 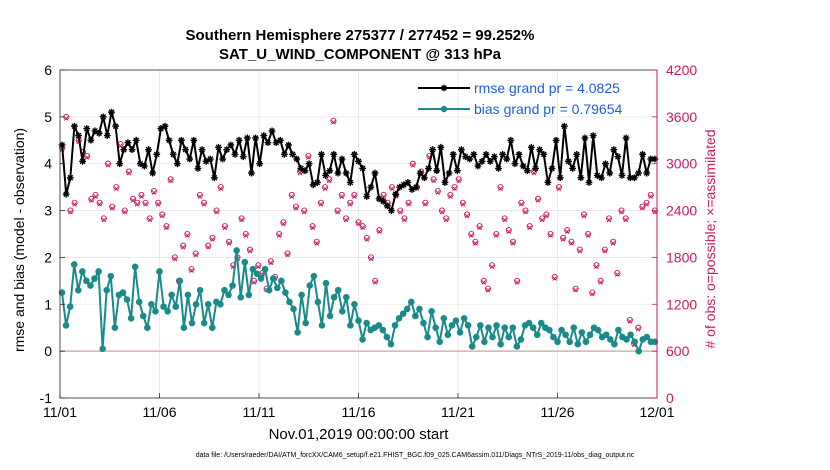 What do you see at coordinates (259, 412) in the screenshot?
I see `x-tick-label: 11/11` at bounding box center [259, 412].